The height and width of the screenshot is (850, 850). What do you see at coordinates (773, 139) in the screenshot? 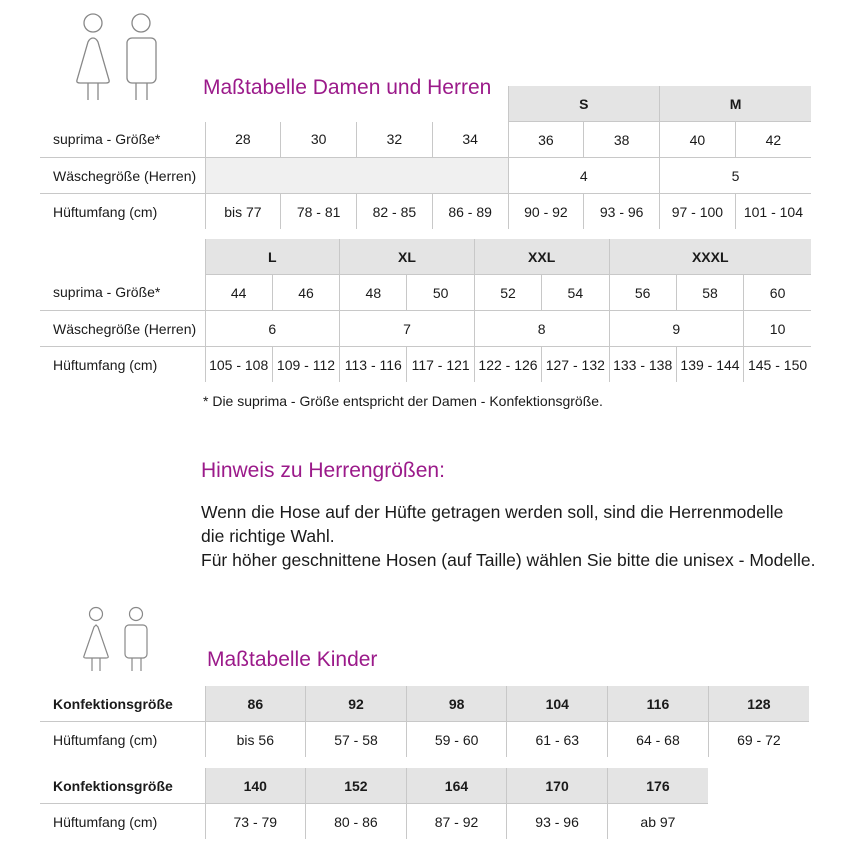
I see `table-cell: 42` at bounding box center [773, 139].